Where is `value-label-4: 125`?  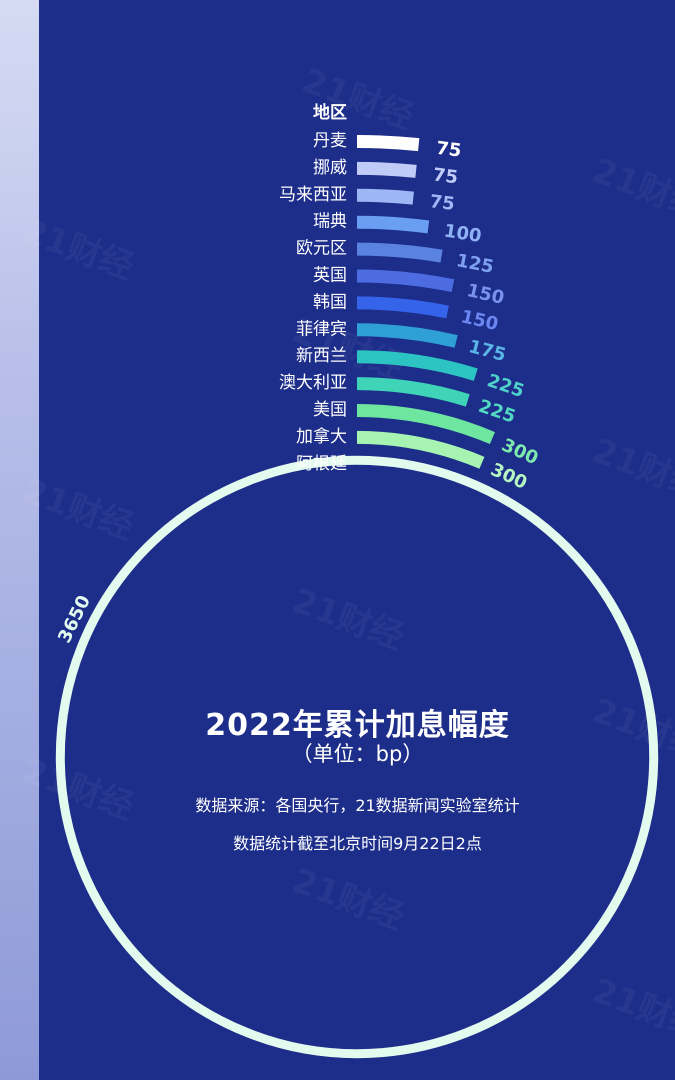
value-label-4: 125 is located at coordinates (475, 264).